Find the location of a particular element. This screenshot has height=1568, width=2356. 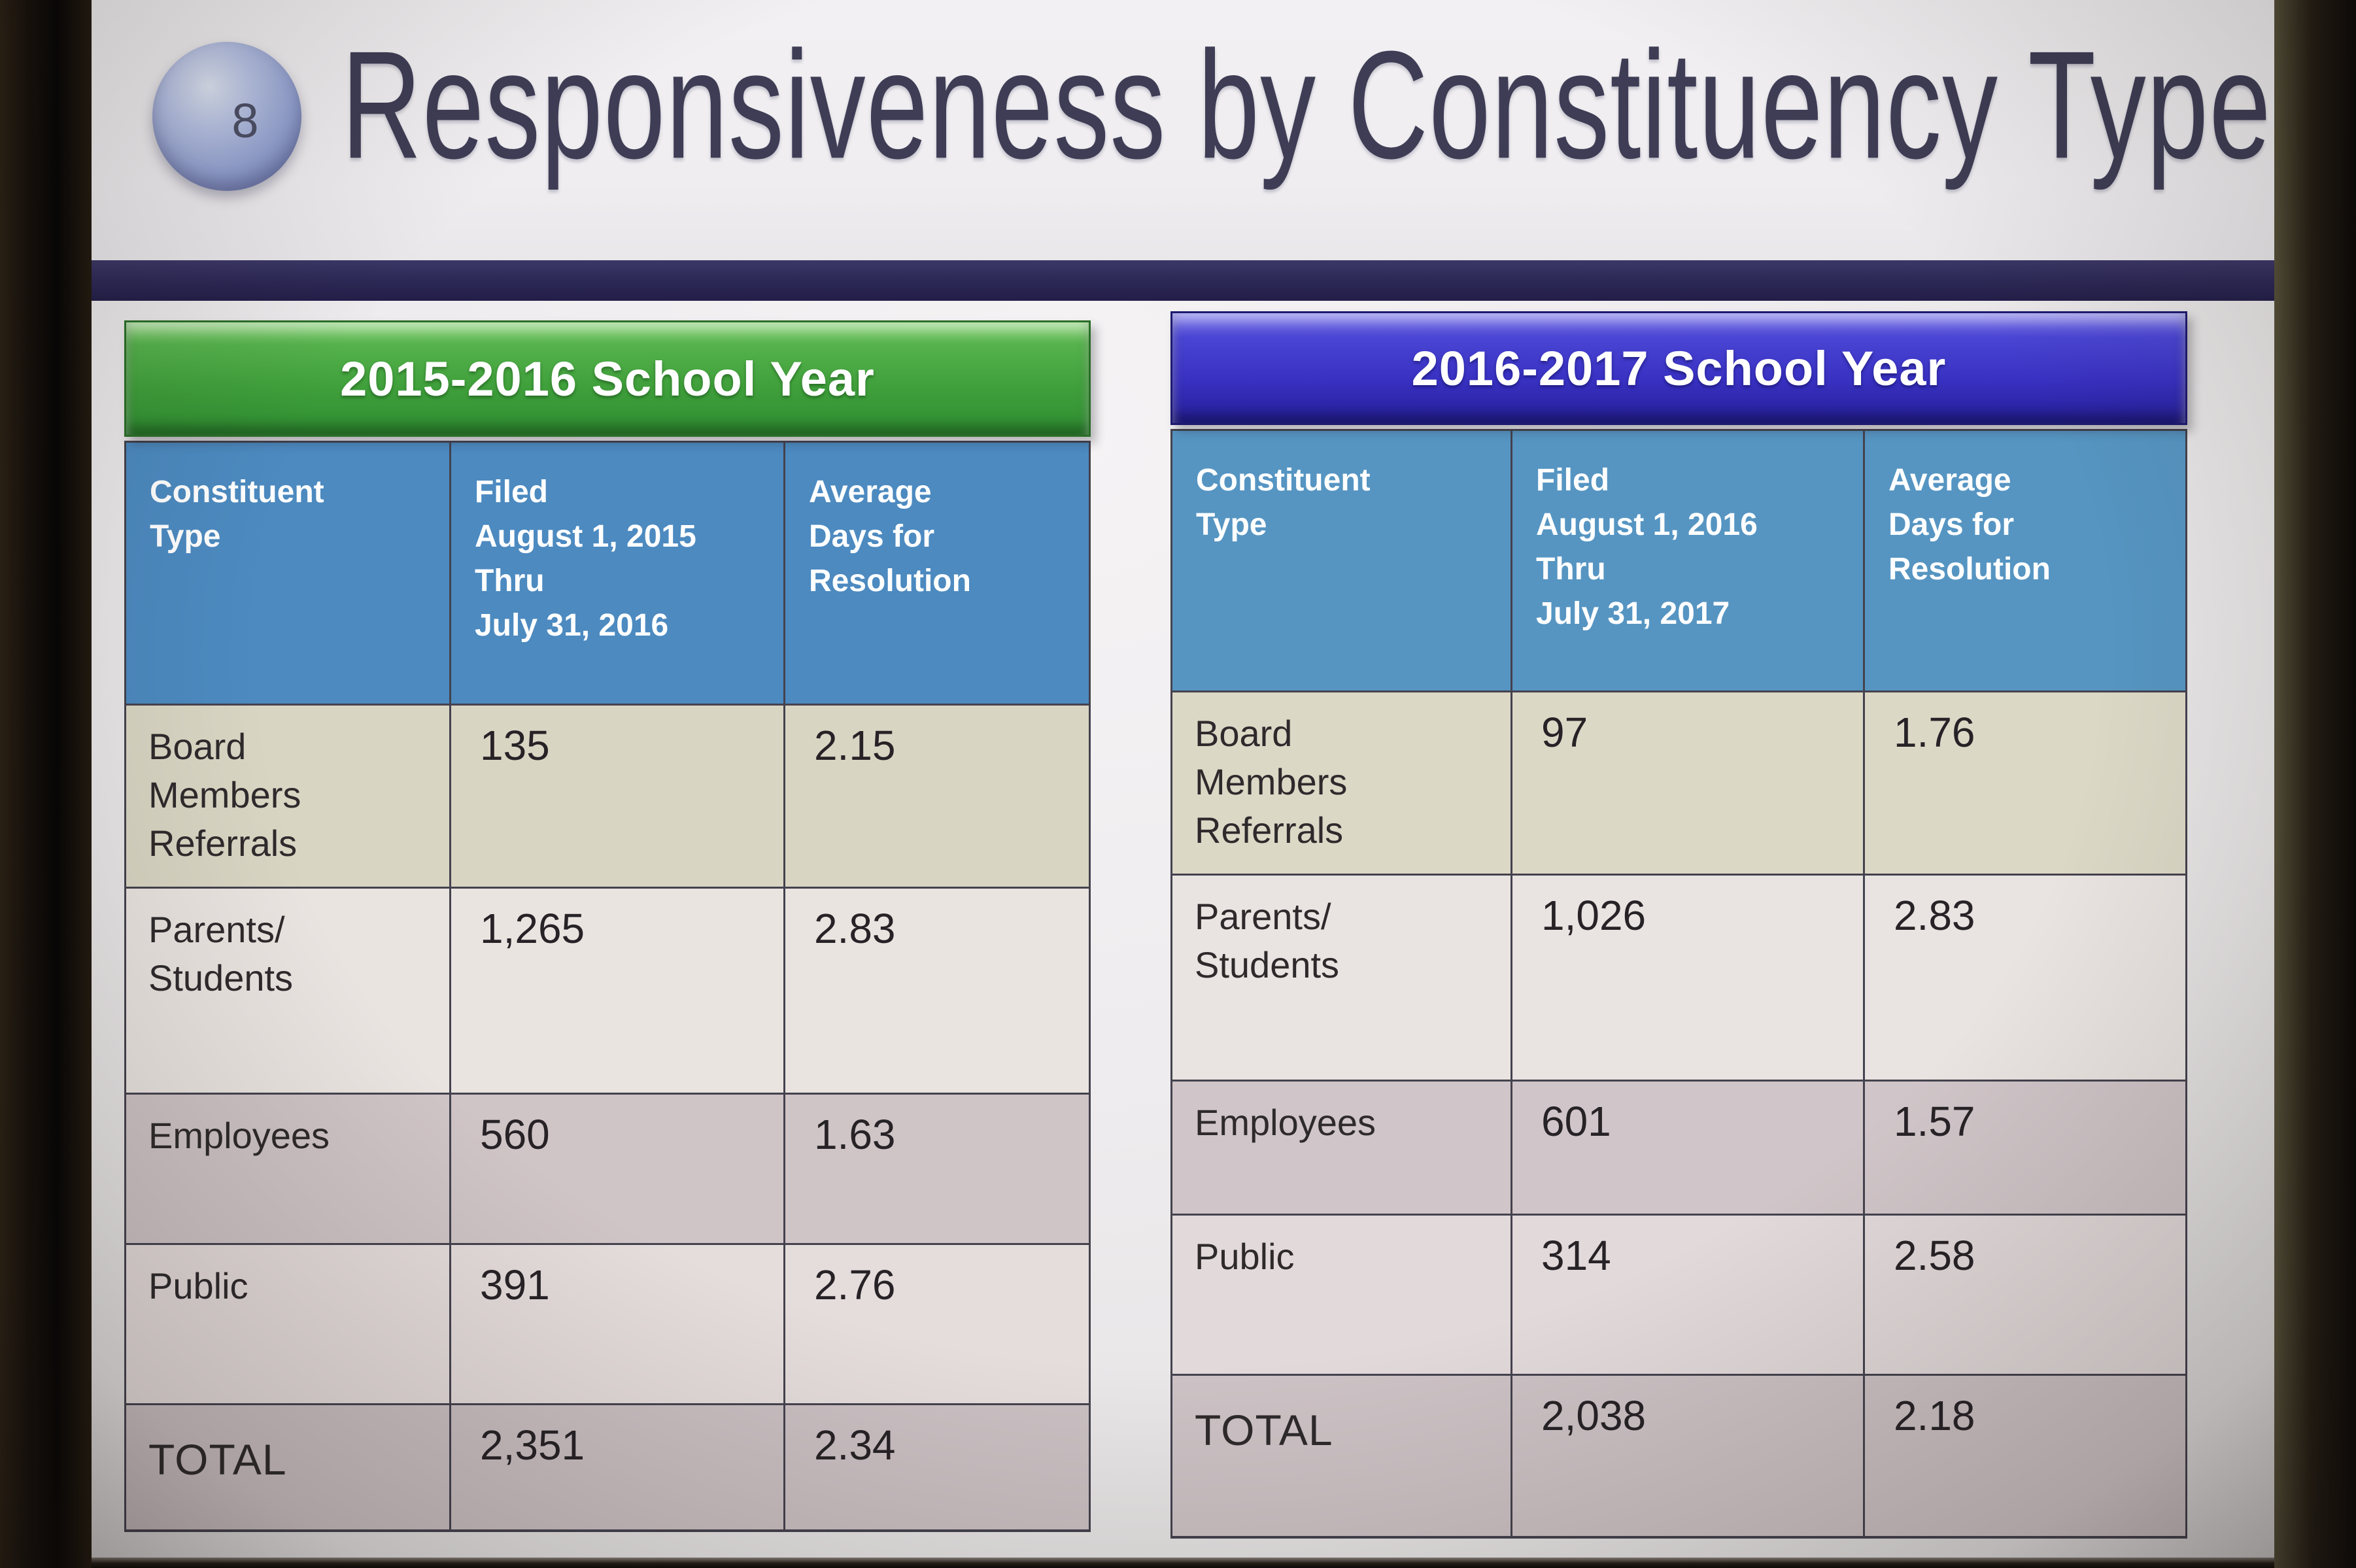

header-filed-period: Filed August 1, 2015 Thru July 31, 2016 is located at coordinates (618, 574).